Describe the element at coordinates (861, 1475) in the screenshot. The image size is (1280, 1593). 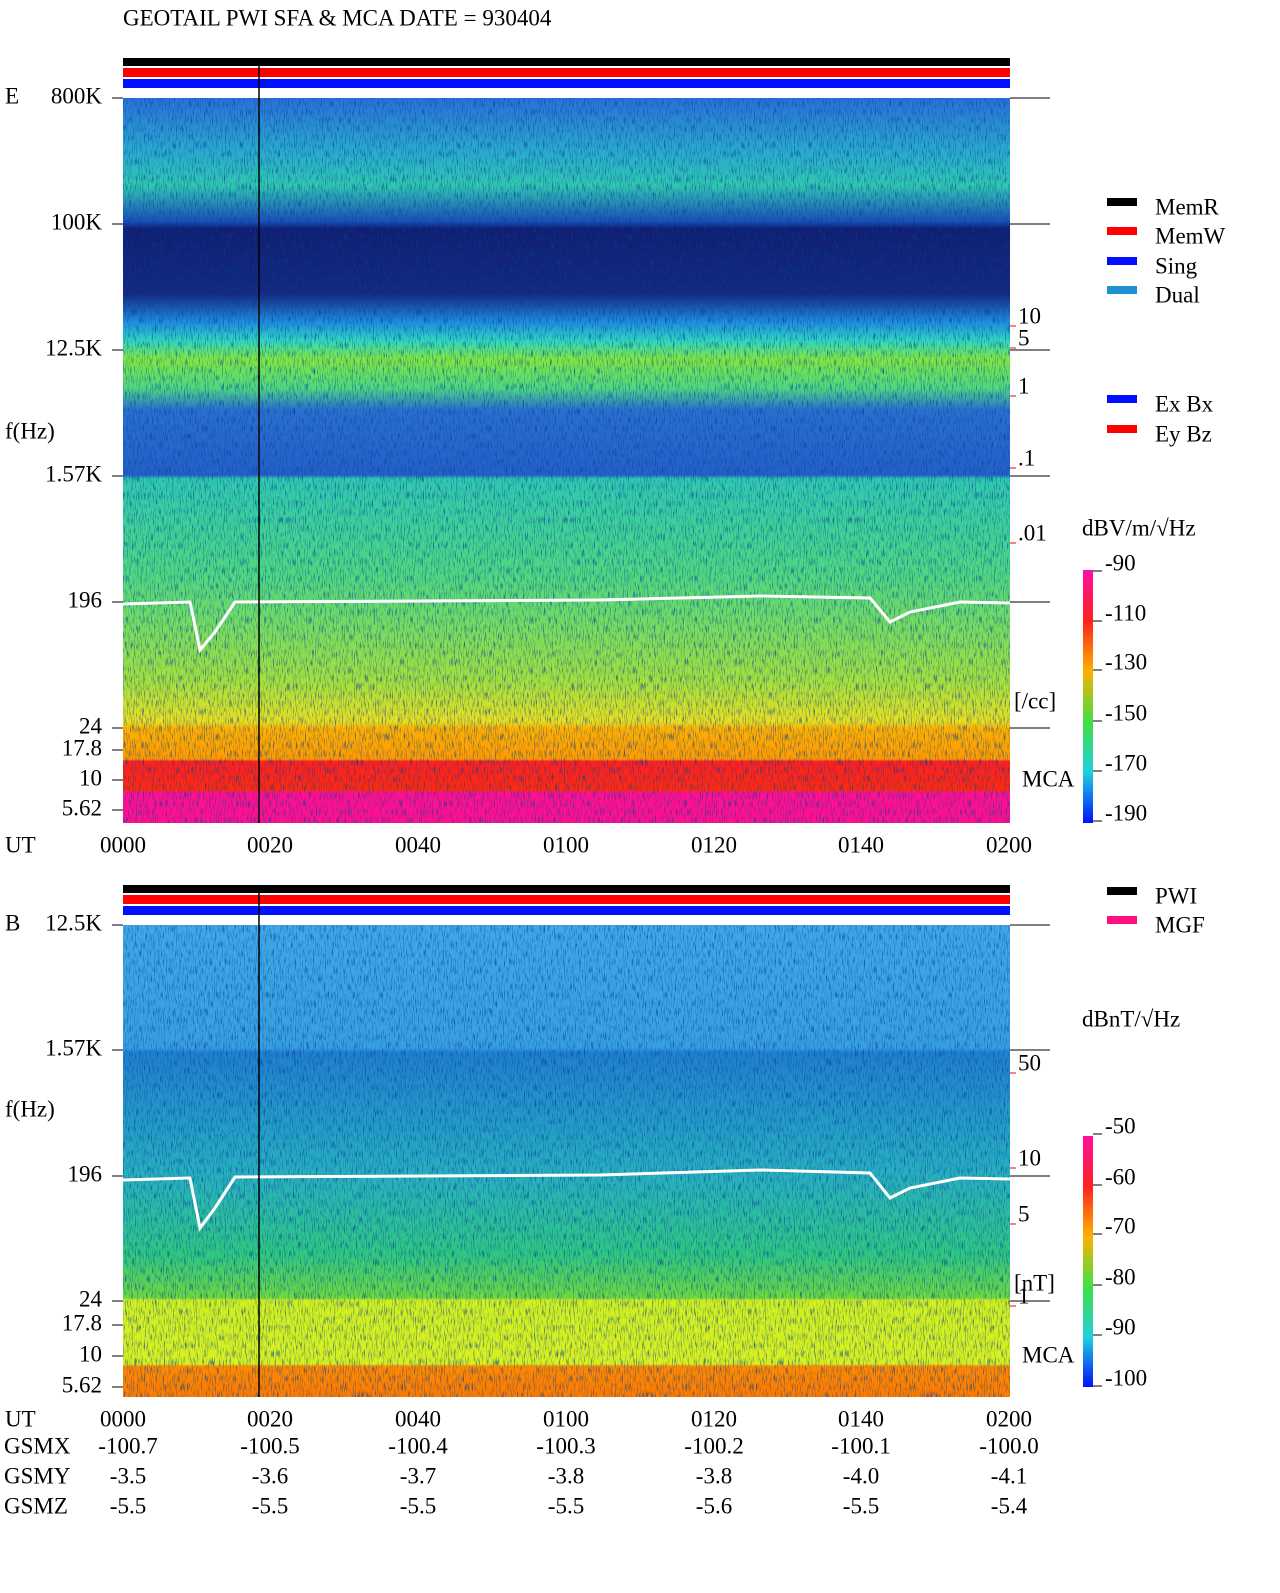
I see `orbit-value: -4.0` at that location.